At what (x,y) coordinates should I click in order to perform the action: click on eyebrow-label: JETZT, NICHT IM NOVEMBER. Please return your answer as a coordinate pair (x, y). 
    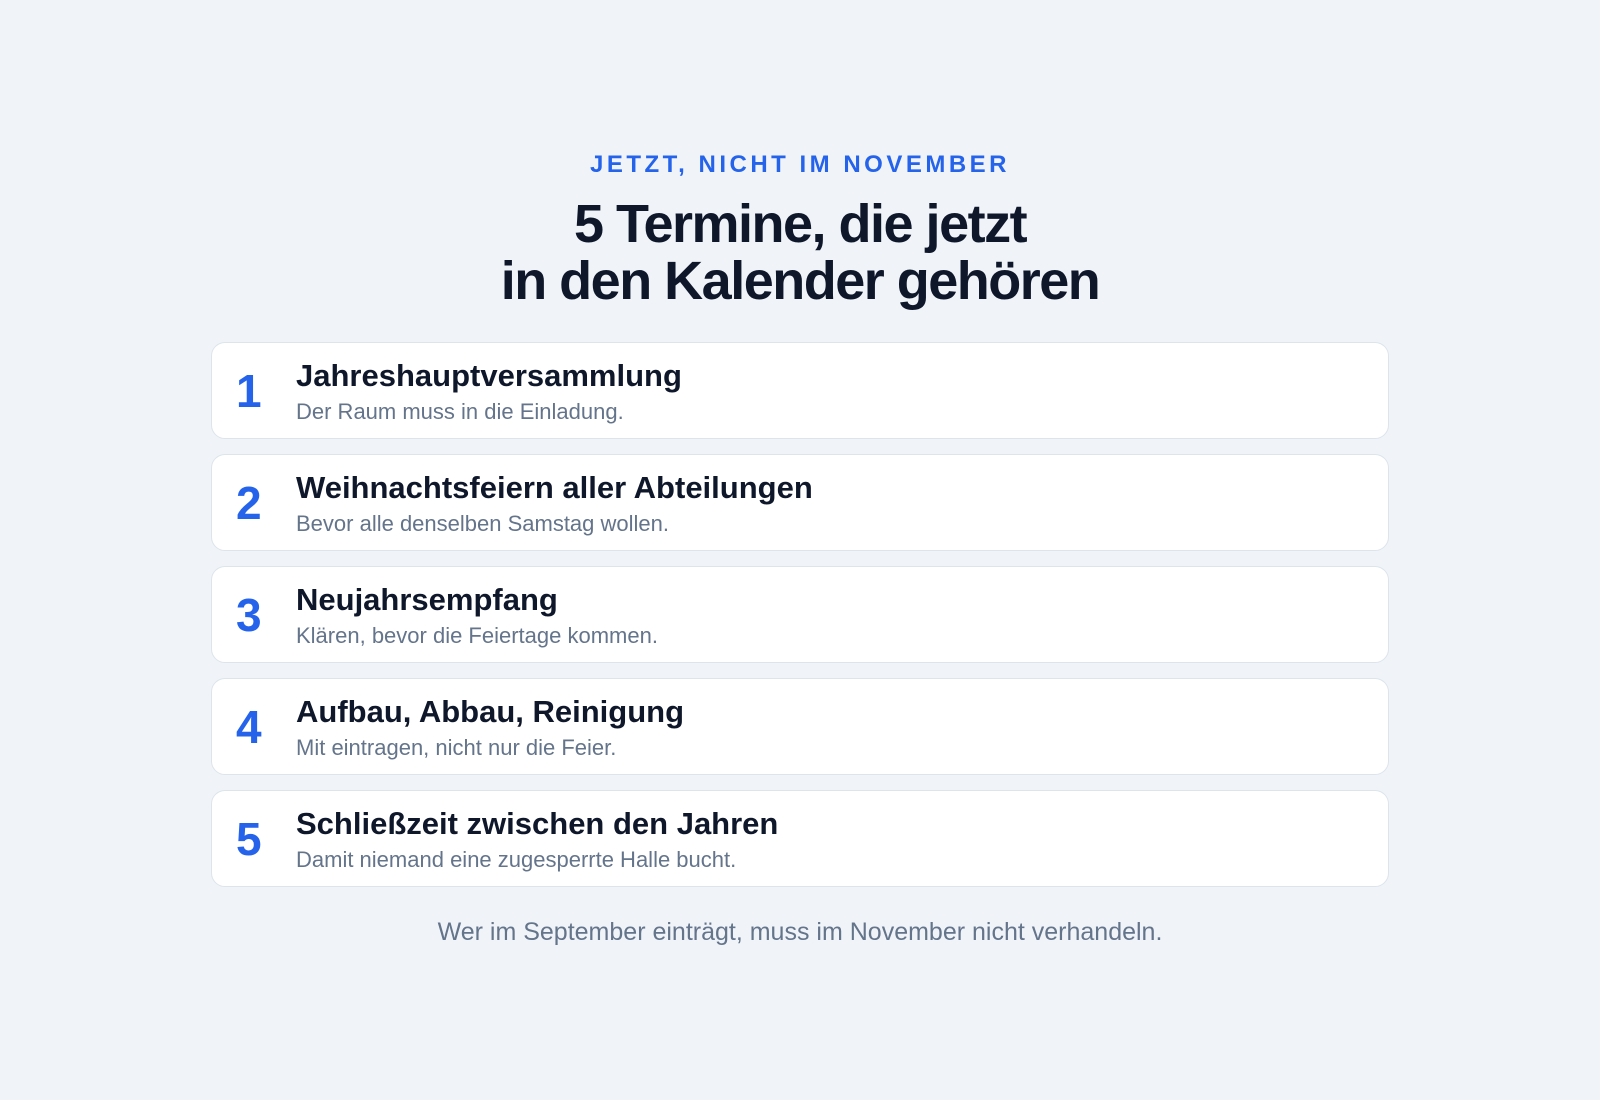
    Looking at the image, I should click on (799, 164).